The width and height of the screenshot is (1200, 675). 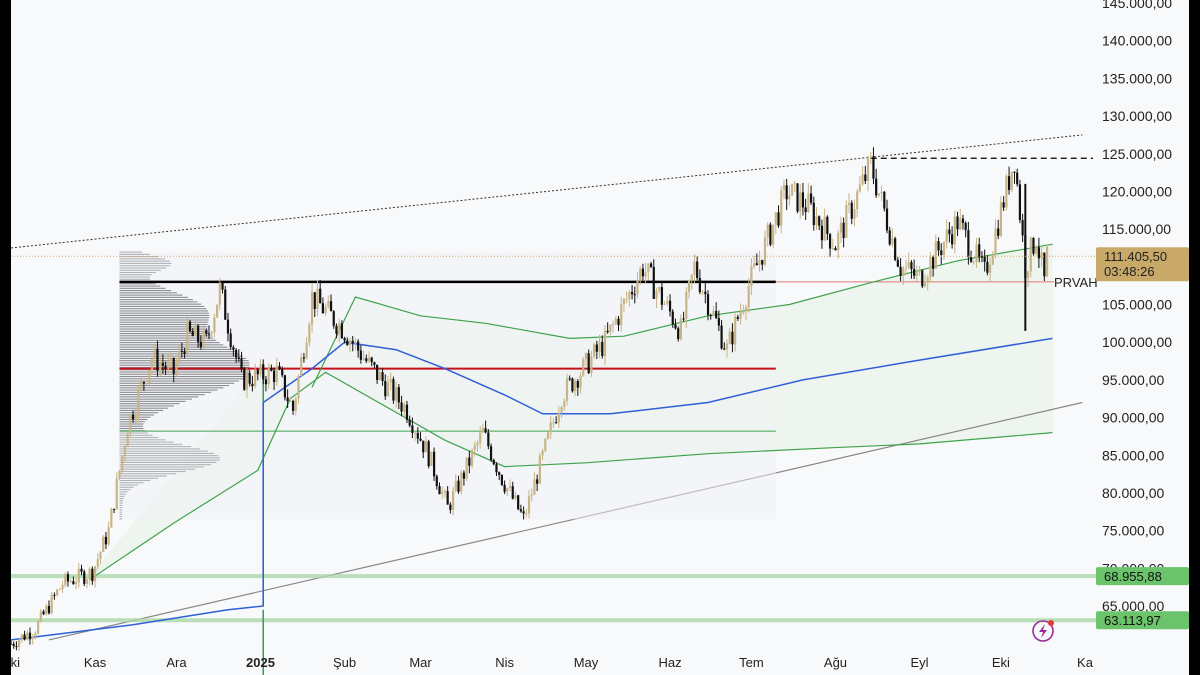 What do you see at coordinates (1137, 342) in the screenshot?
I see `y-tick-label: 100.000,00` at bounding box center [1137, 342].